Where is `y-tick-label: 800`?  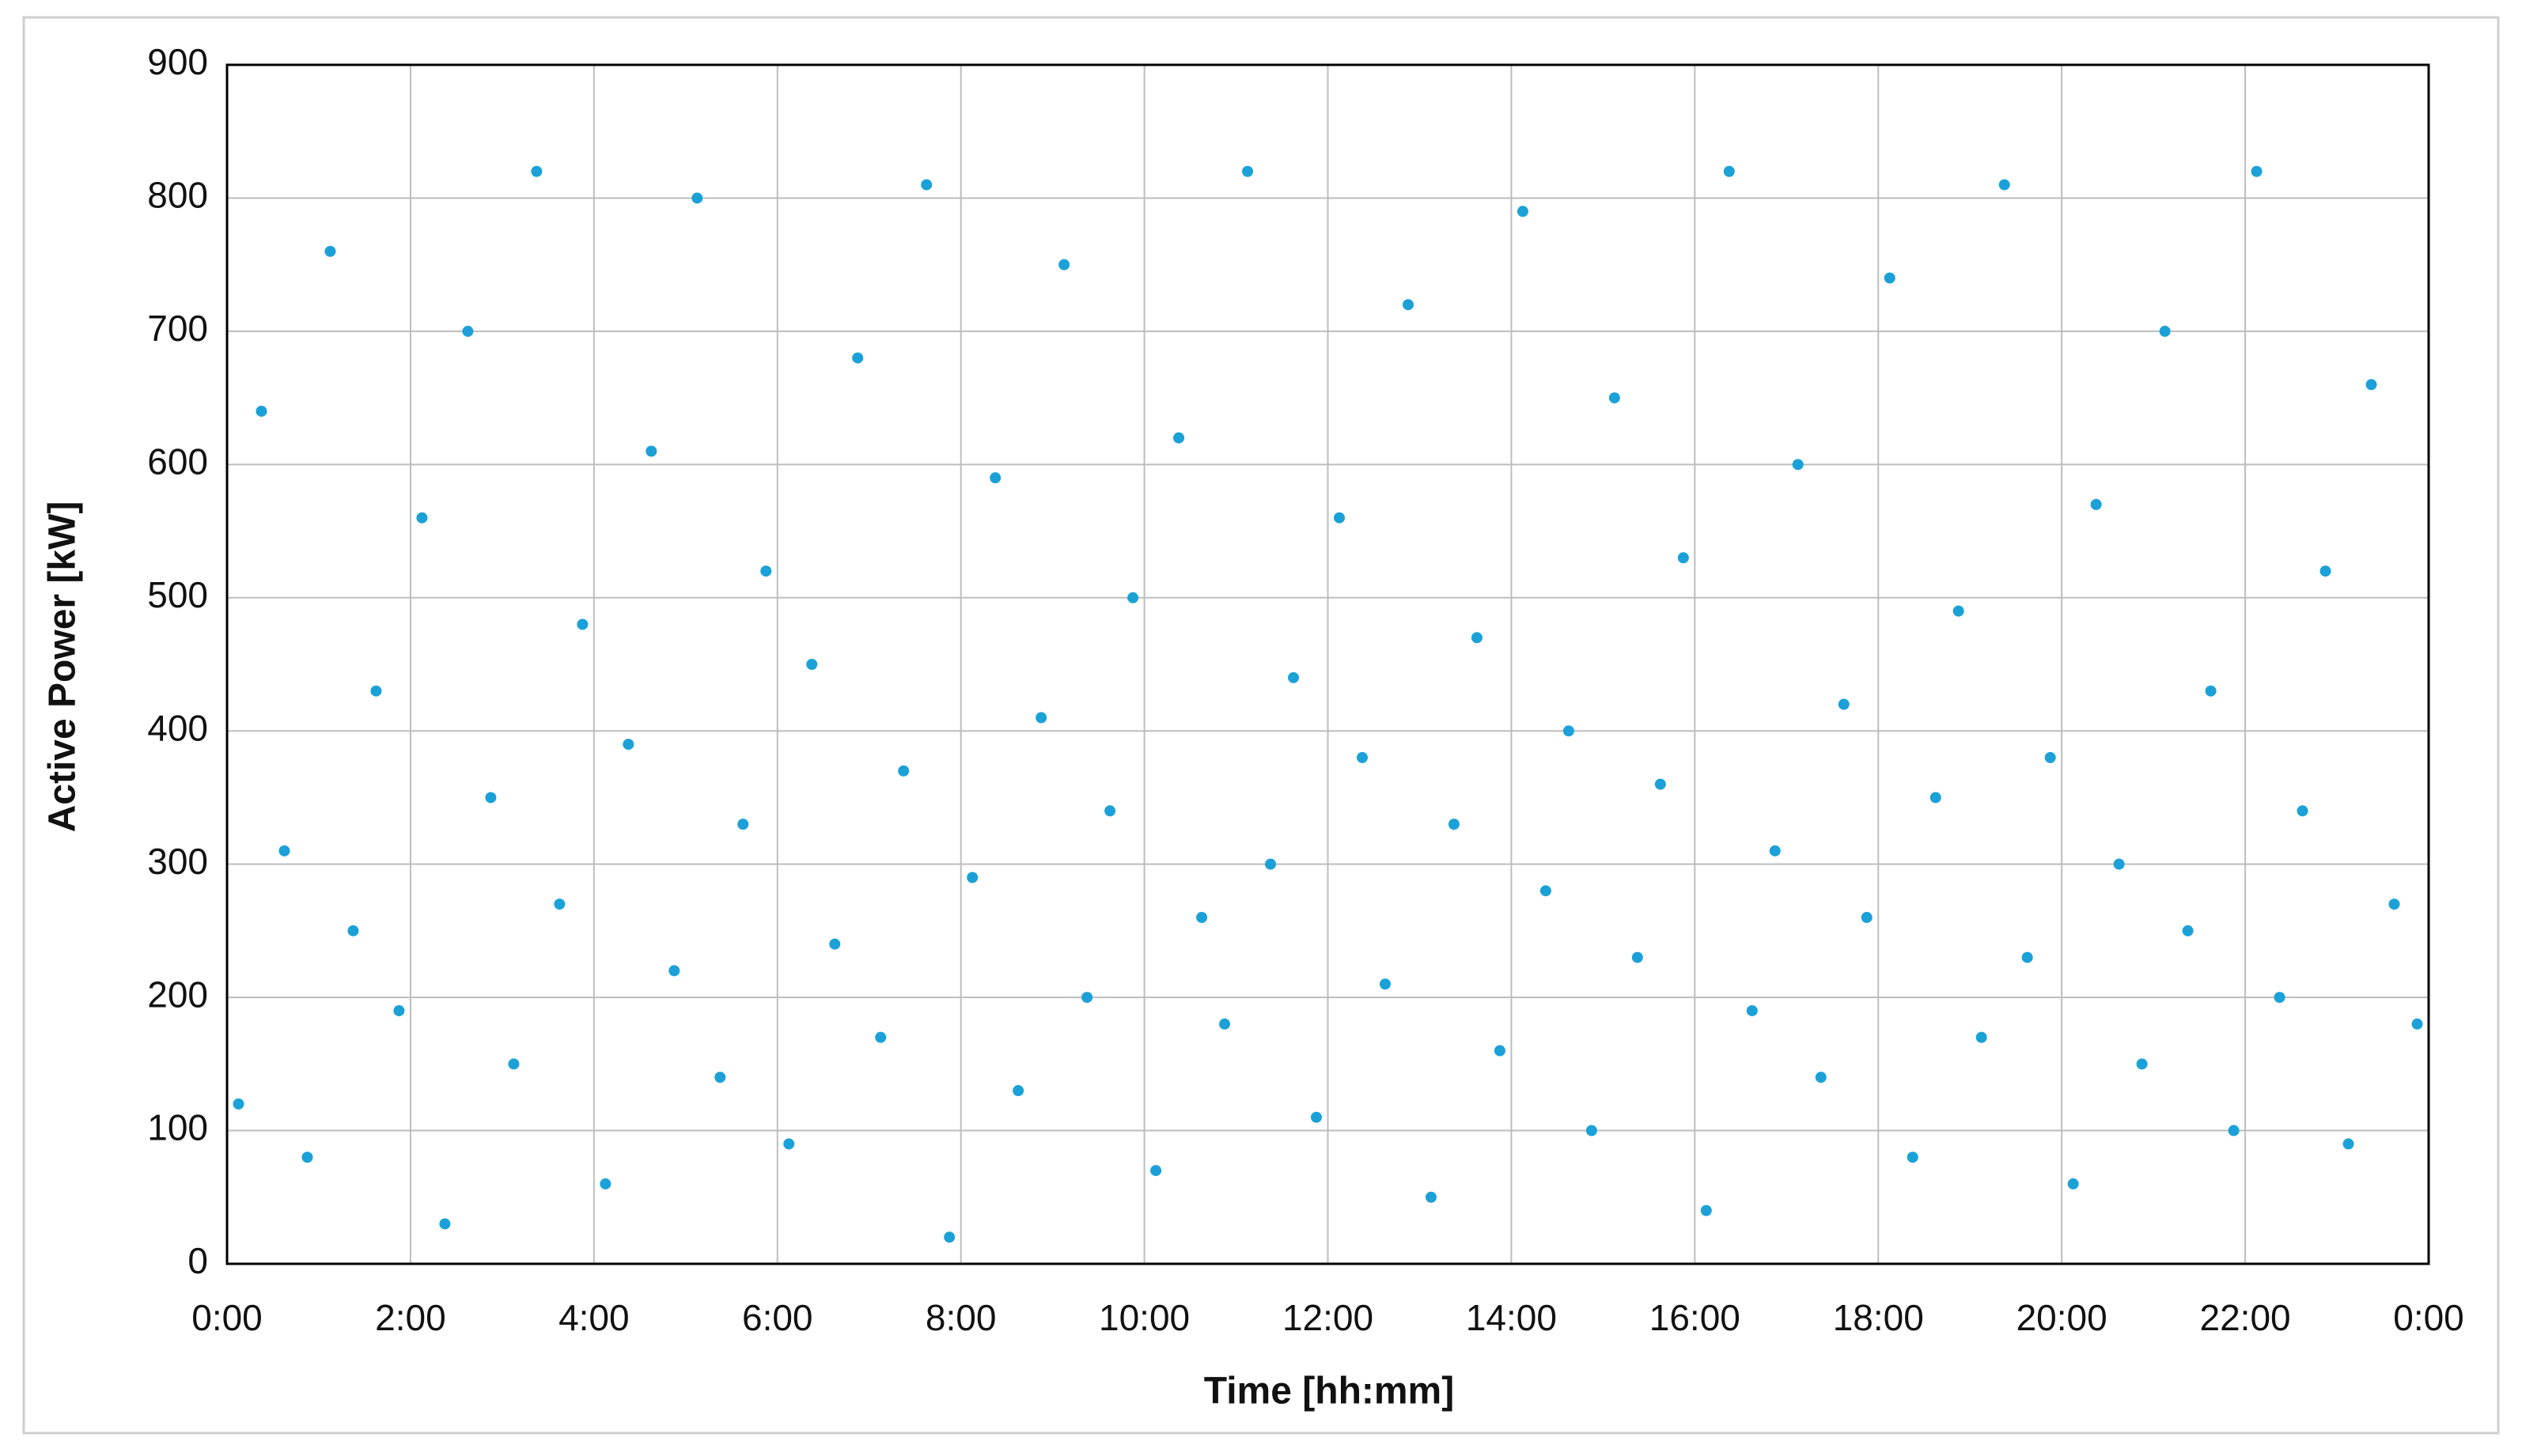
y-tick-label: 800 is located at coordinates (177, 195).